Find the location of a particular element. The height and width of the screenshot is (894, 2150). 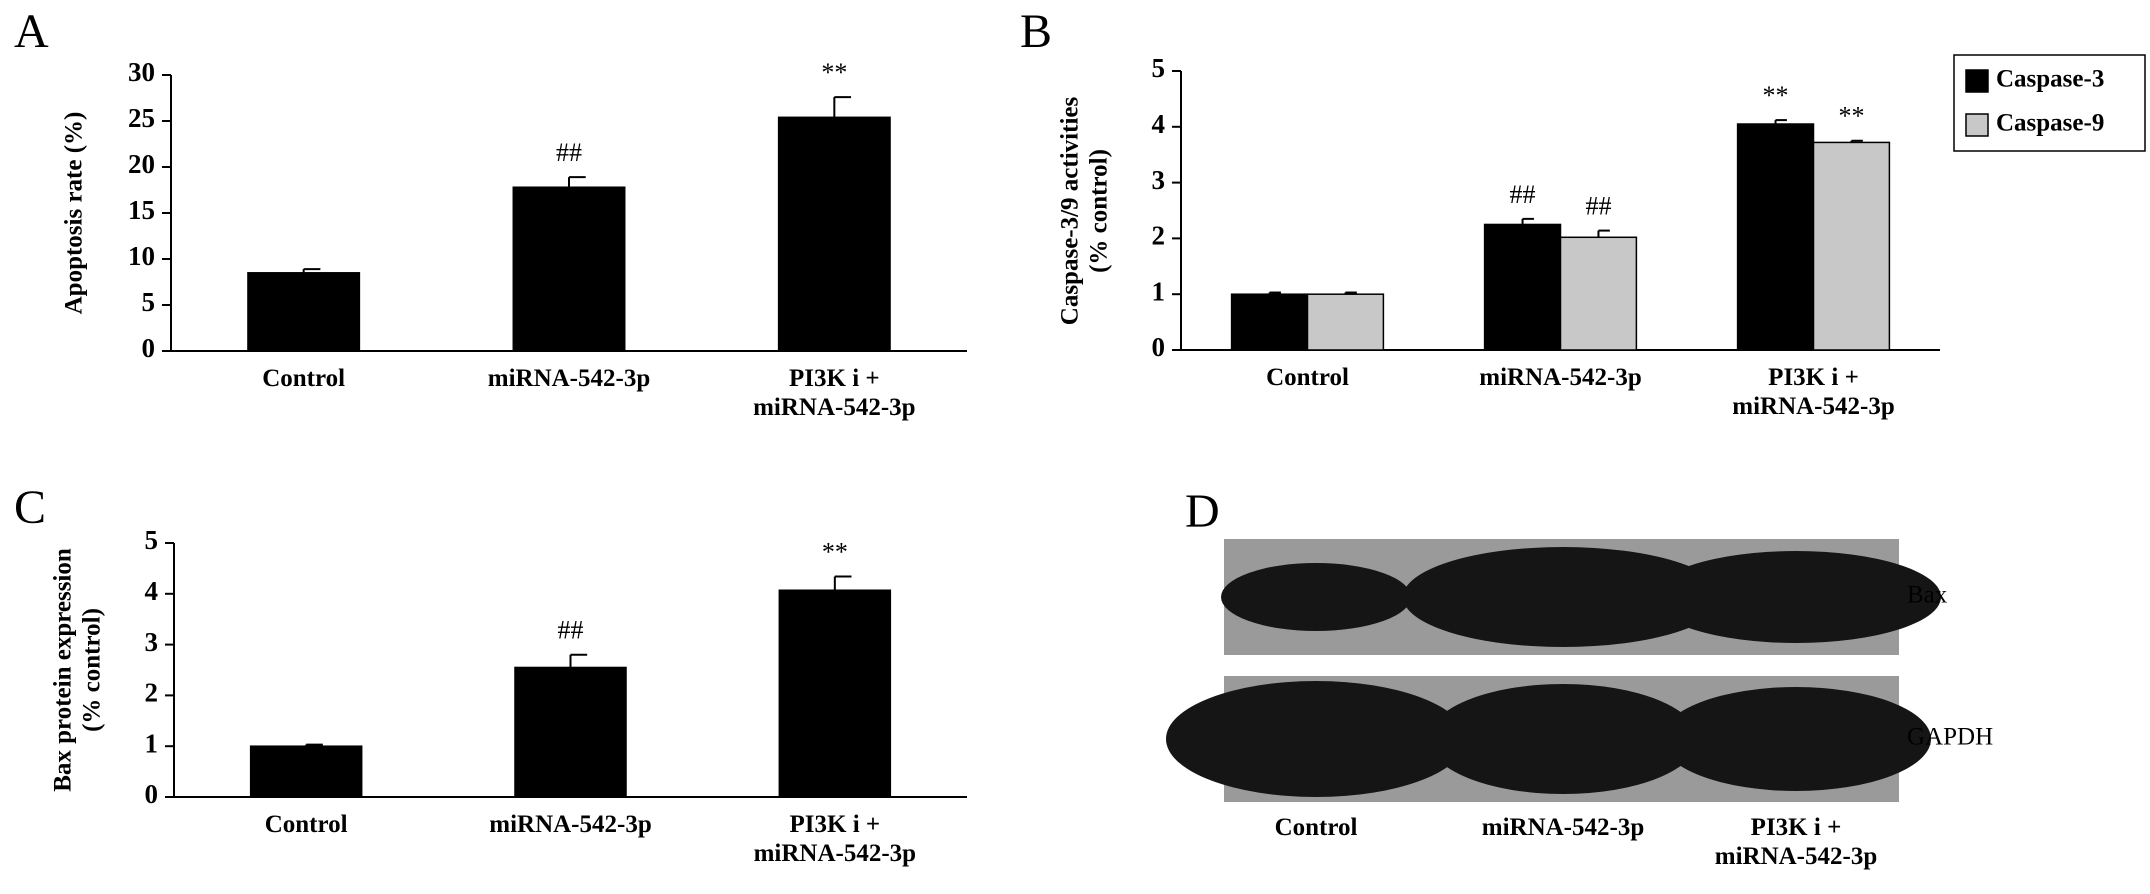

panel-label: D is located at coordinates (1202, 511).